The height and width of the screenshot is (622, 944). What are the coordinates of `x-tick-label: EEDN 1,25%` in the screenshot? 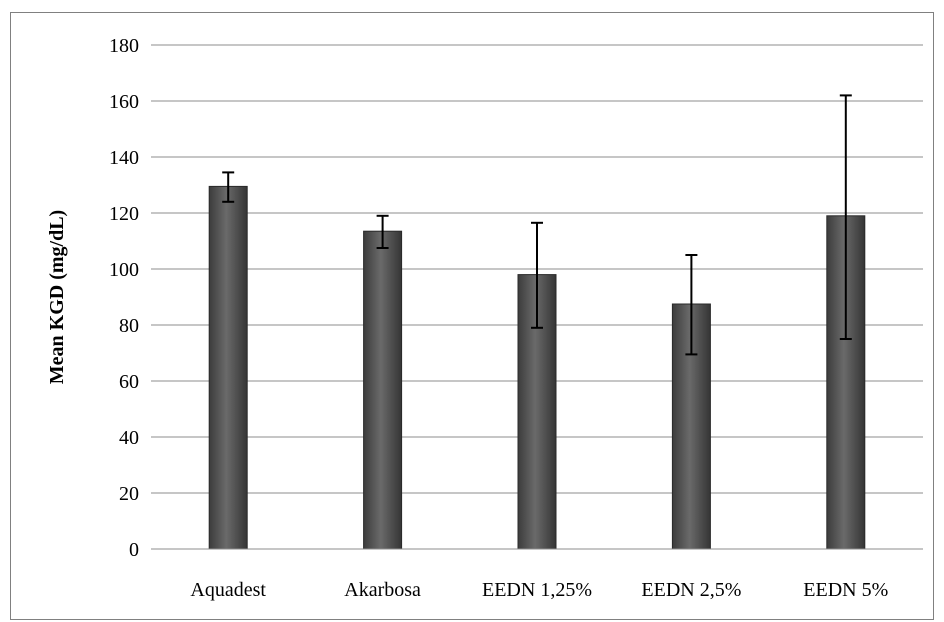 It's located at (537, 590).